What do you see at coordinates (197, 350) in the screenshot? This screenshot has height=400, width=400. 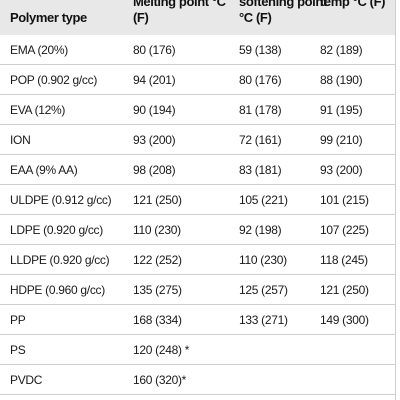 I see `table-row: PS 120 (248) *` at bounding box center [197, 350].